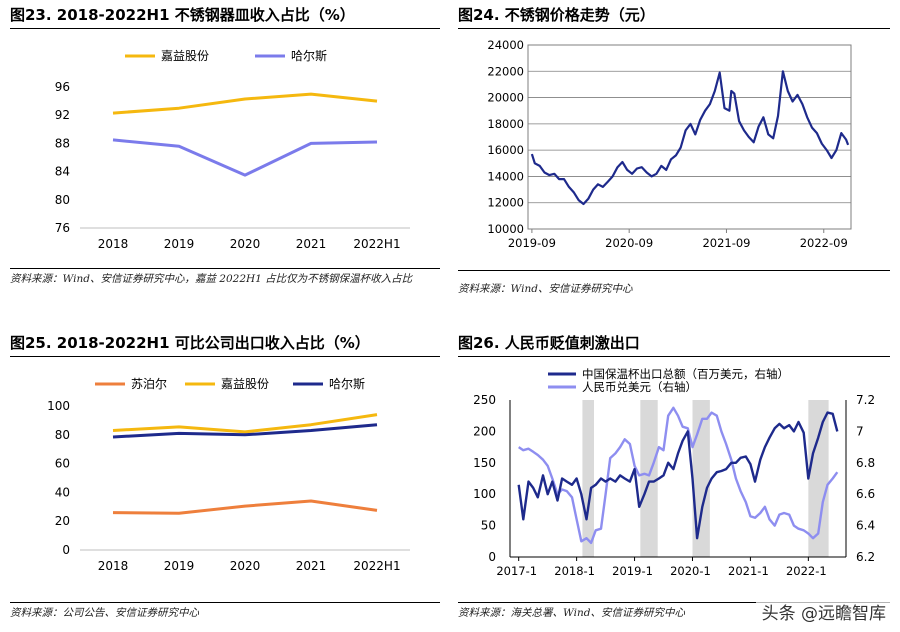  What do you see at coordinates (347, 383) in the screenshot?
I see `chart25-legend-label: 哈尔斯` at bounding box center [347, 383].